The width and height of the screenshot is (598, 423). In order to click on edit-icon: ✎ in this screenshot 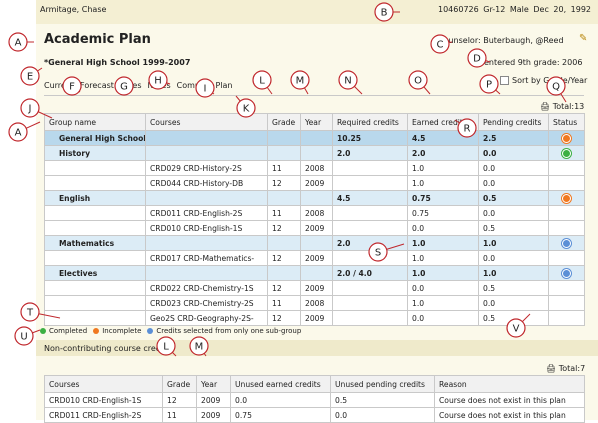, I will do `click(583, 38)`.